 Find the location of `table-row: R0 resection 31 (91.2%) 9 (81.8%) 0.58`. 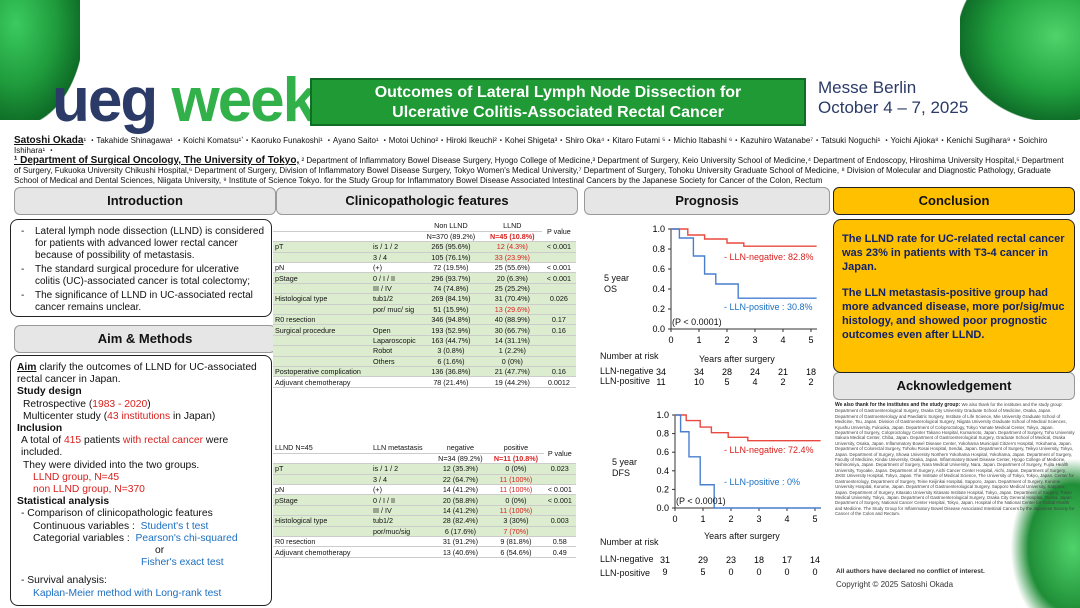

table-row: R0 resection 31 (91.2%) 9 (81.8%) 0.58 is located at coordinates (424, 542).